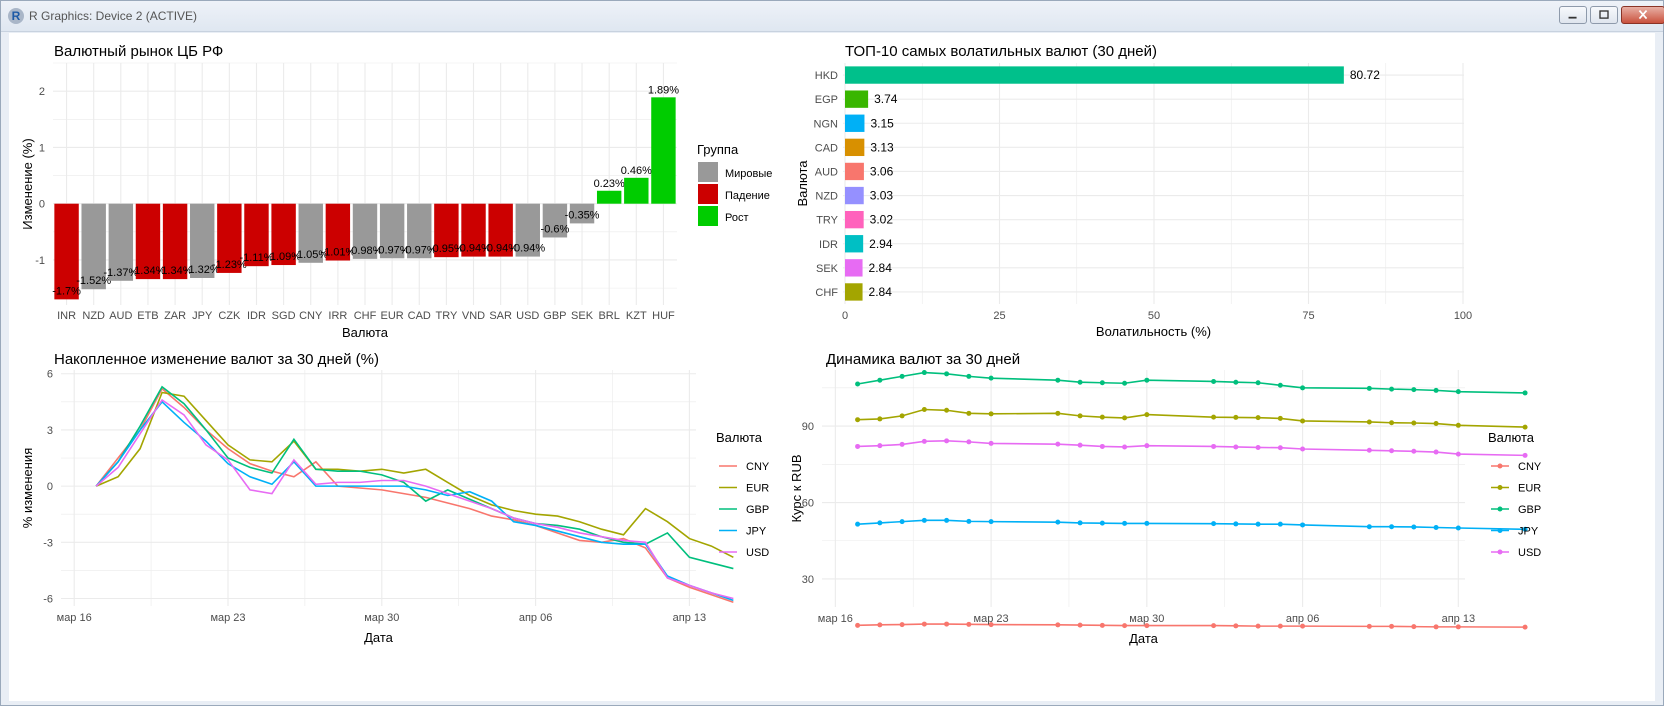 This screenshot has height=706, width=1664. Describe the element at coordinates (93, 281) in the screenshot. I see `data-label: -1.52%` at that location.